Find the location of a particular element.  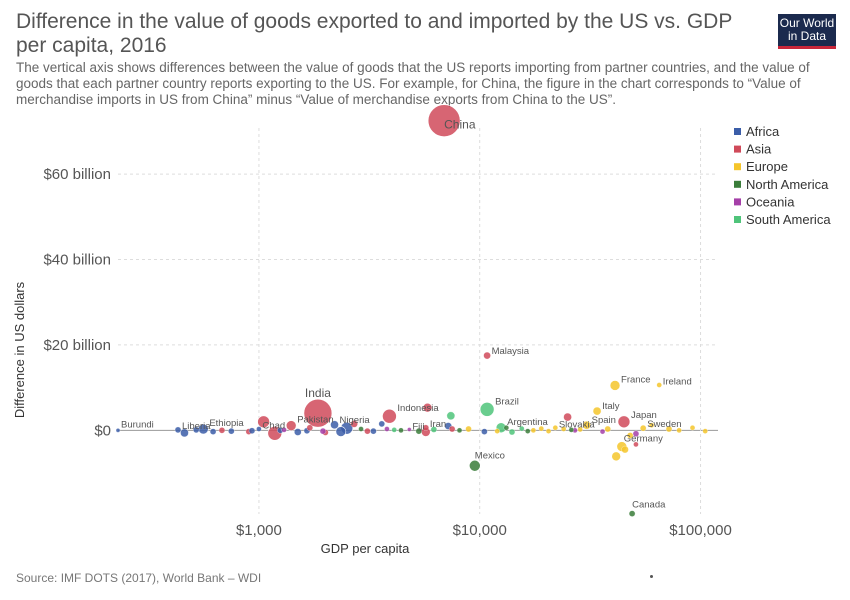

data-point-indonesia is located at coordinates (389, 416).